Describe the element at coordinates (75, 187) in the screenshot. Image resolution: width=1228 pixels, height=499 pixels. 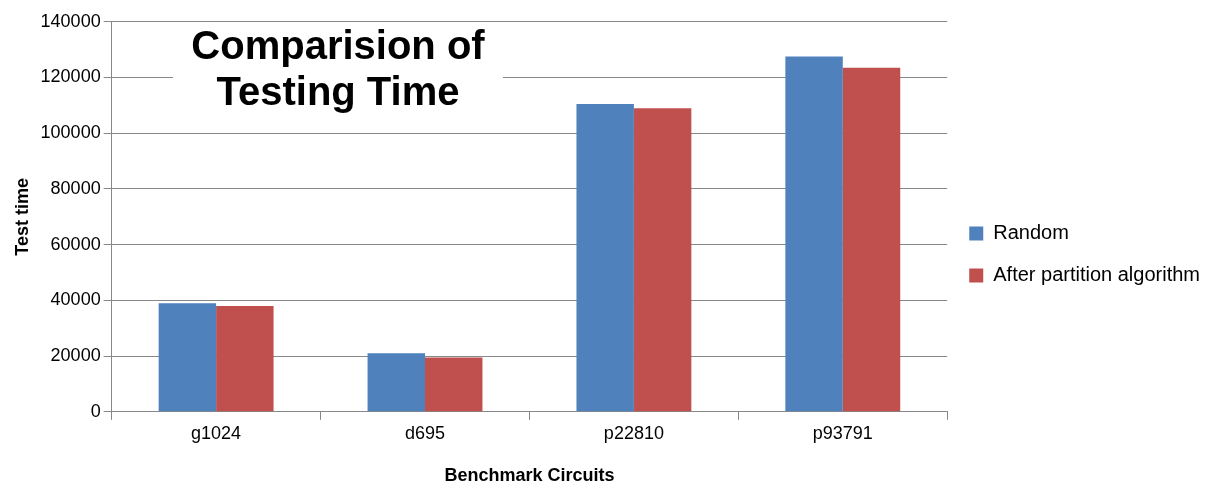
I see `y-tick-label: 80000` at that location.